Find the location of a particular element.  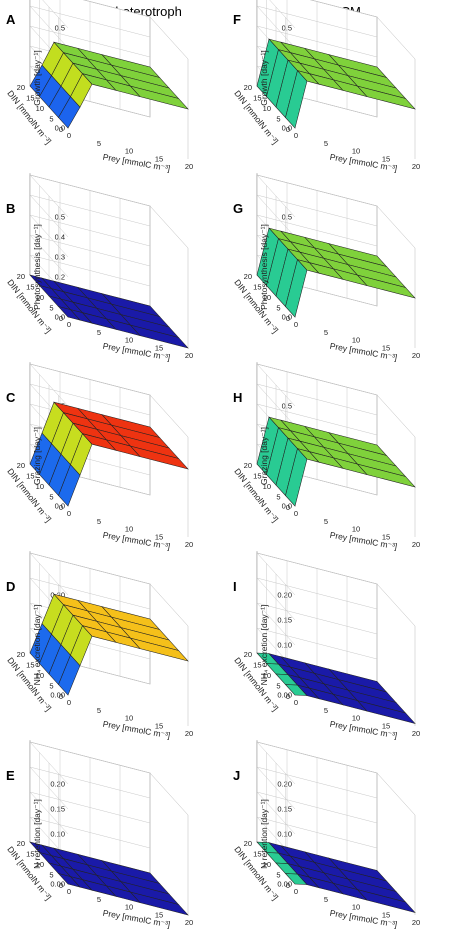

panel-letter: E is located at coordinates (10, 775).